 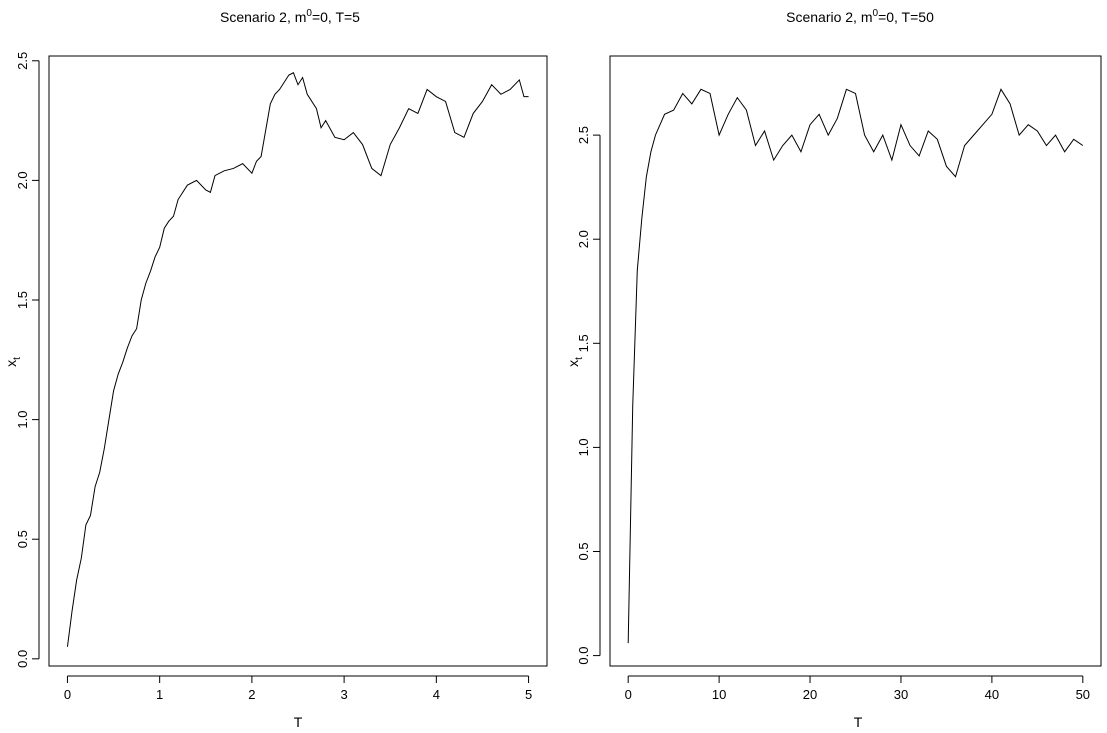 I want to click on x-tick-label: 40, so click(x=992, y=694).